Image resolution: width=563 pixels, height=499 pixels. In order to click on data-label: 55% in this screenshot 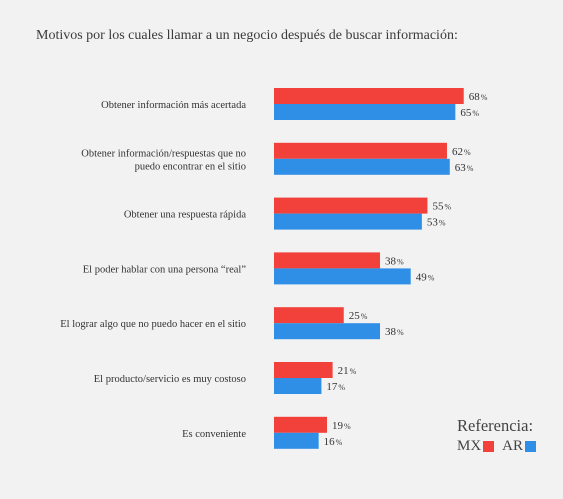, I will do `click(441, 207)`.